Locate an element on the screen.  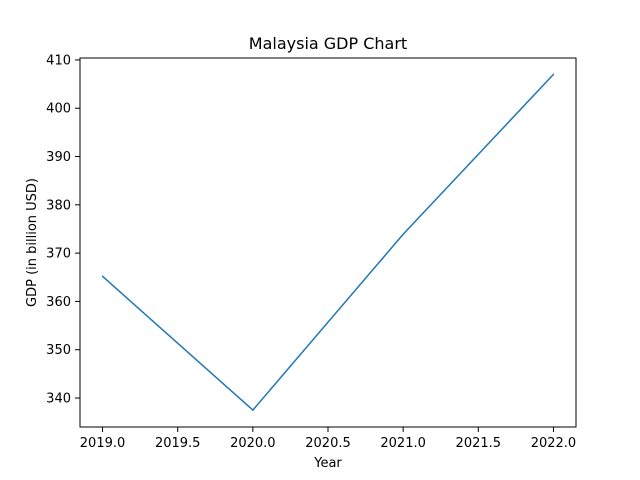
x-tick-label: 2022.0 is located at coordinates (554, 443).